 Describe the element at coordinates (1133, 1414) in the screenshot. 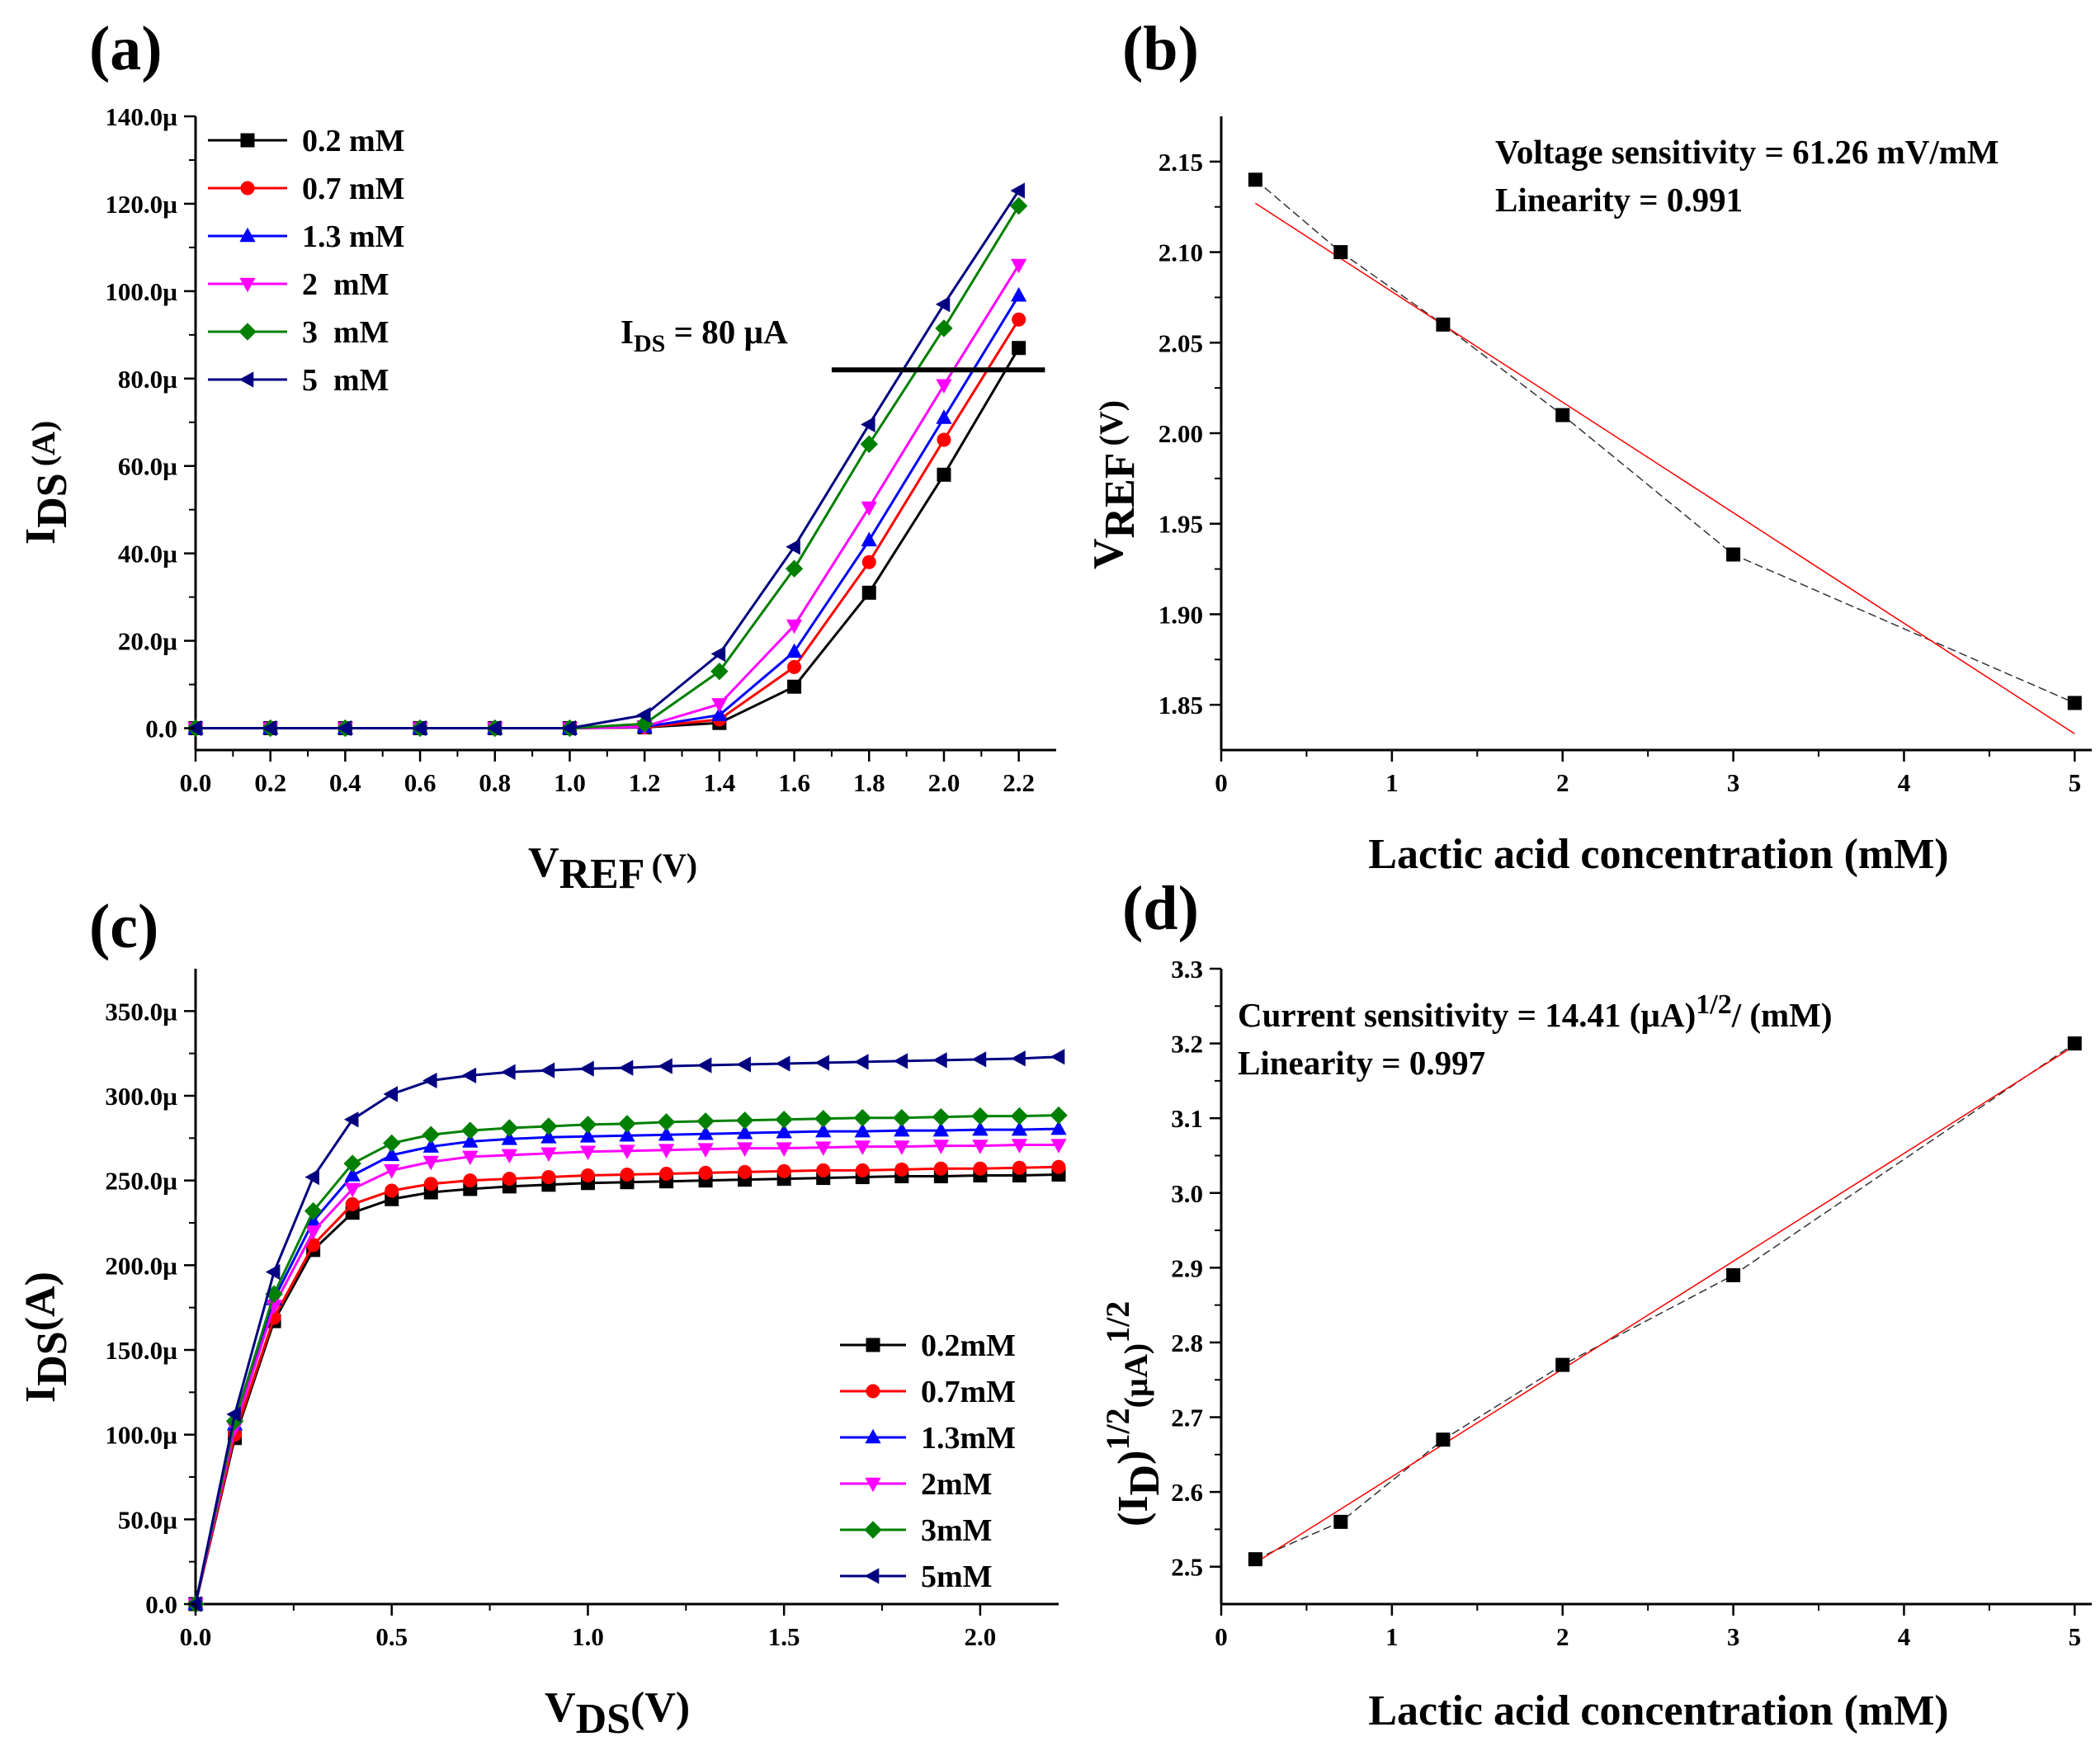

I see `panel-d-y-axis-label: (ID)1/2(µA)1/2` at that location.